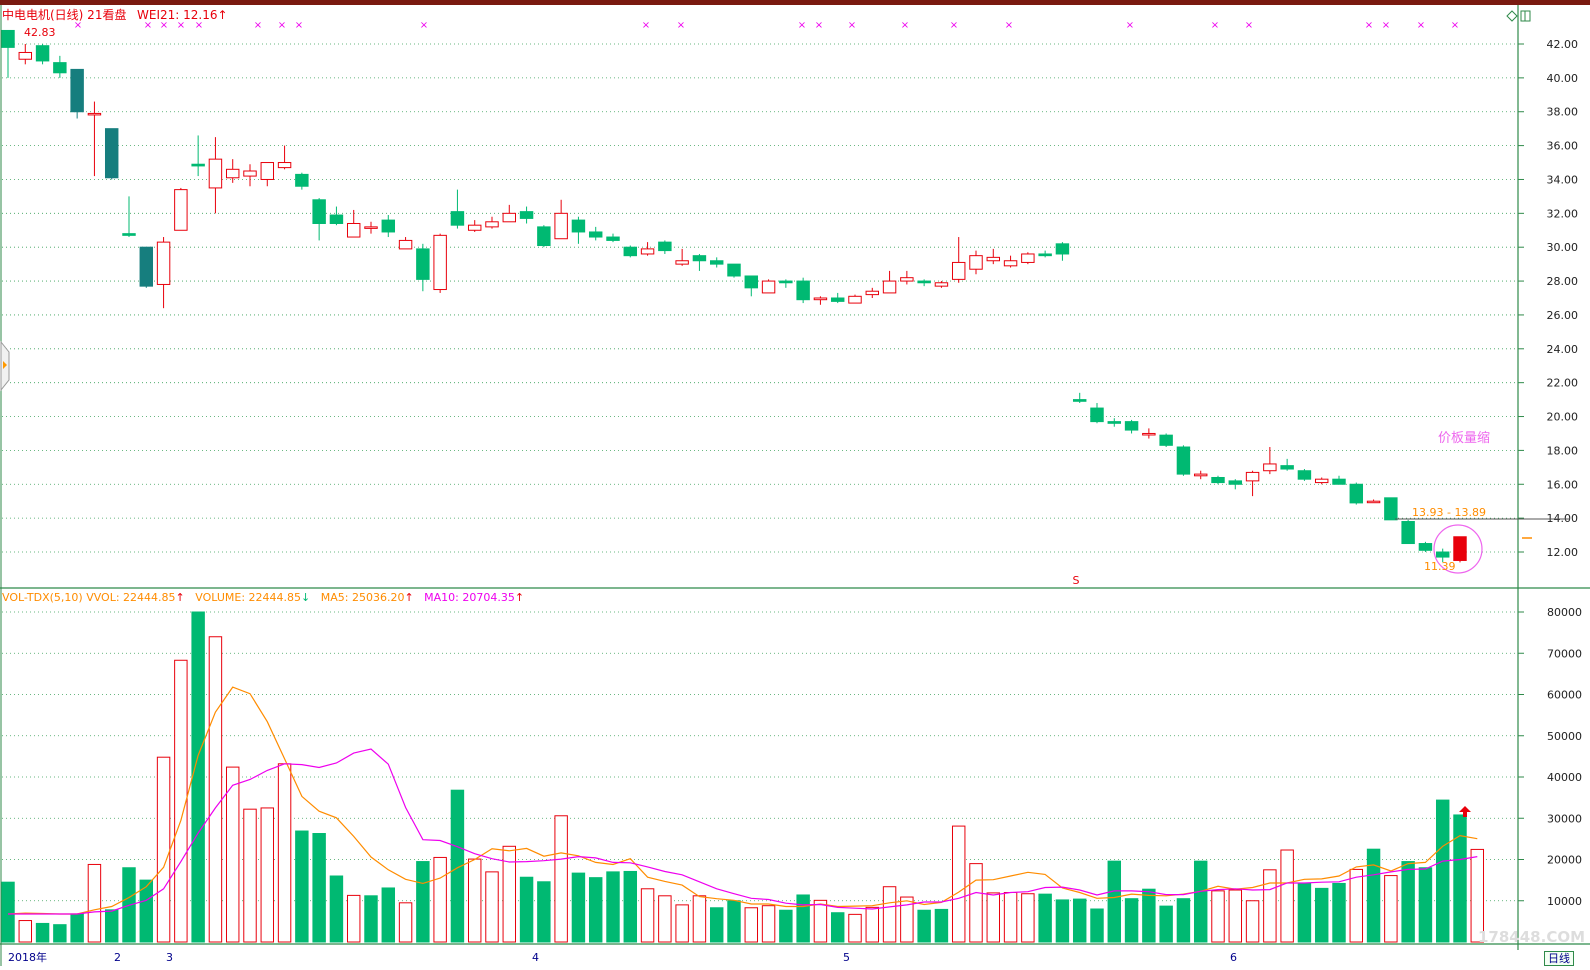 This screenshot has width=1590, height=970. Describe the element at coordinates (1564, 901) in the screenshot. I see `volume-tick-label: 10000` at that location.